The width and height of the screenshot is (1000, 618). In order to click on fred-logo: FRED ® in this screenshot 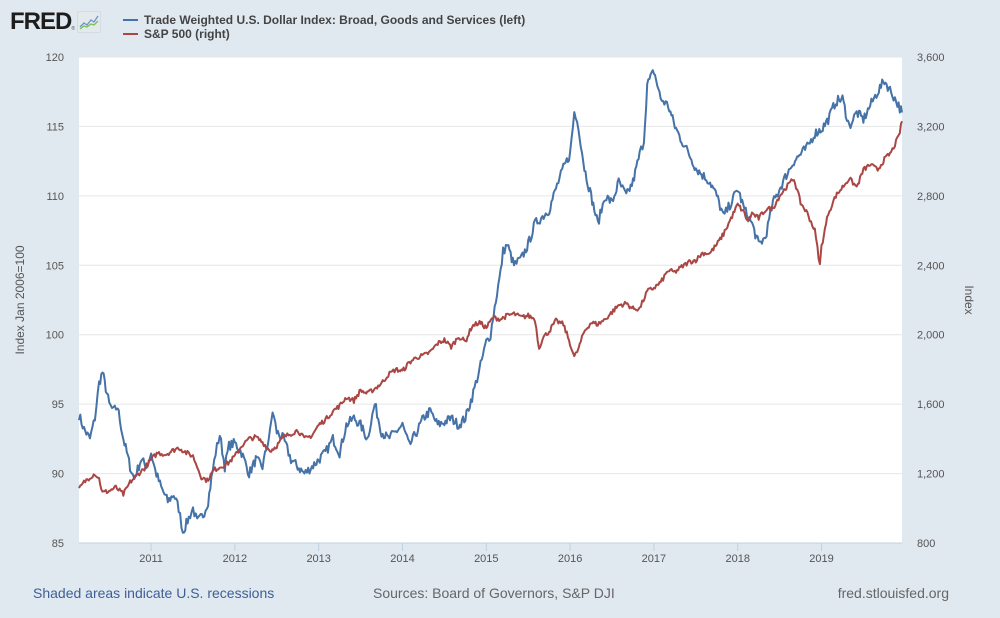, I will do `click(56, 22)`.